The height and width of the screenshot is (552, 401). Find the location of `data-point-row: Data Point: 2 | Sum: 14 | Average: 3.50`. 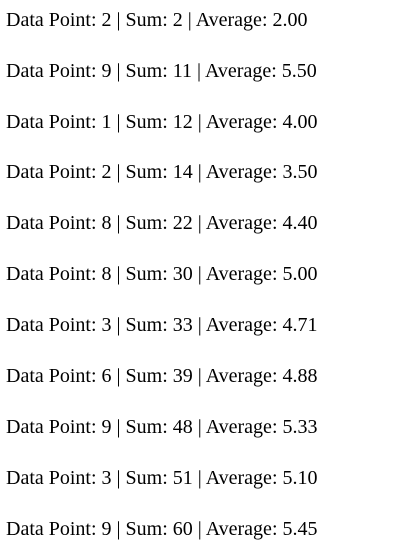

data-point-row: Data Point: 2 | Sum: 14 | Average: 3.50 is located at coordinates (162, 172).